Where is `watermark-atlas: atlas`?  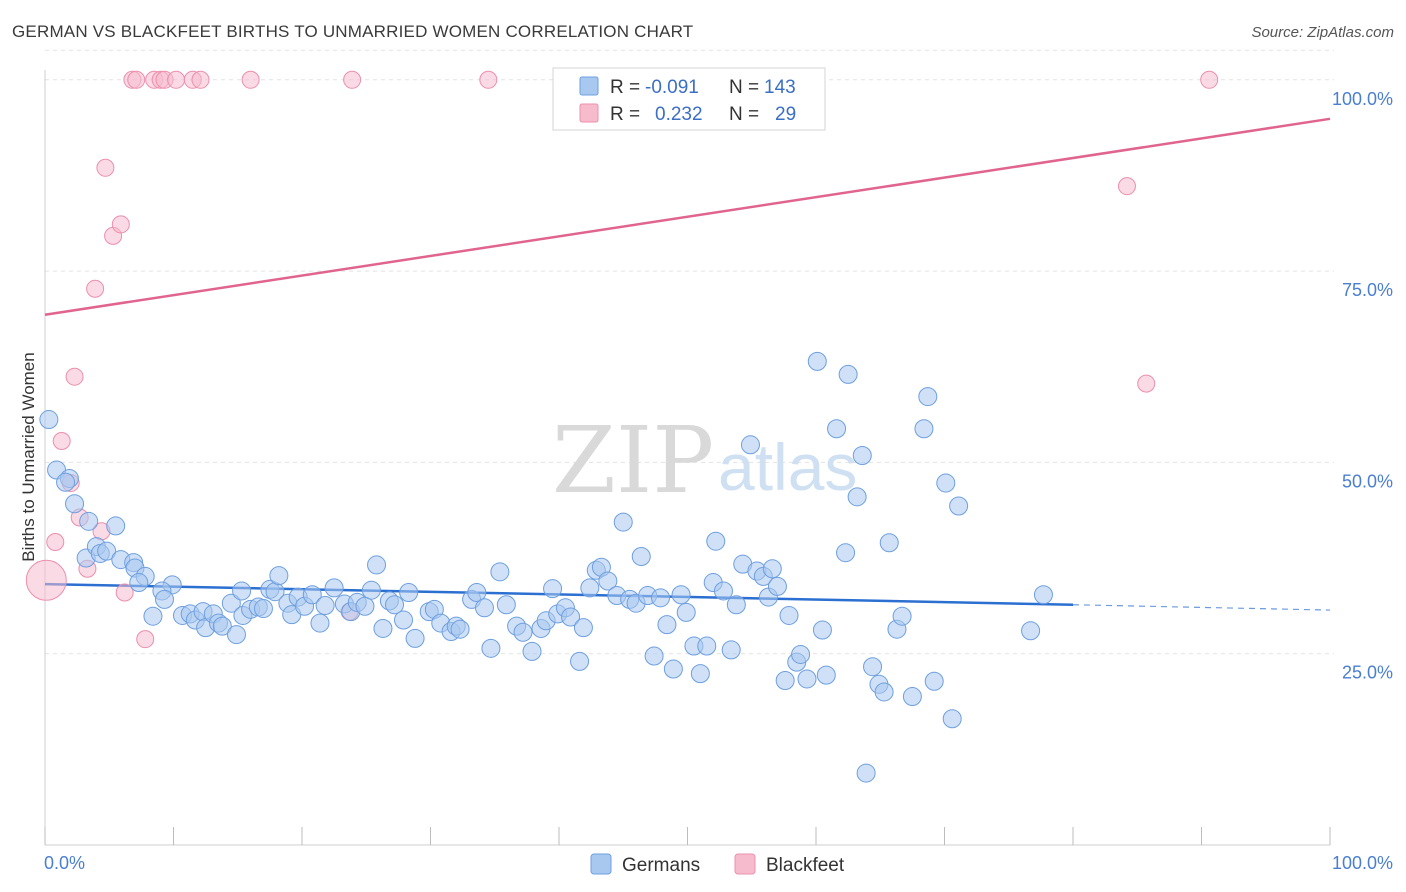
watermark-atlas: atlas is located at coordinates (787, 467).